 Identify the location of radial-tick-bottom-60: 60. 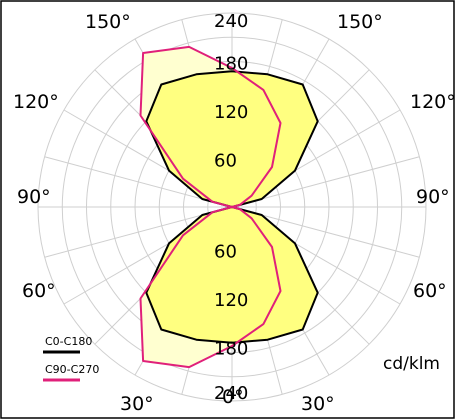
(225, 252).